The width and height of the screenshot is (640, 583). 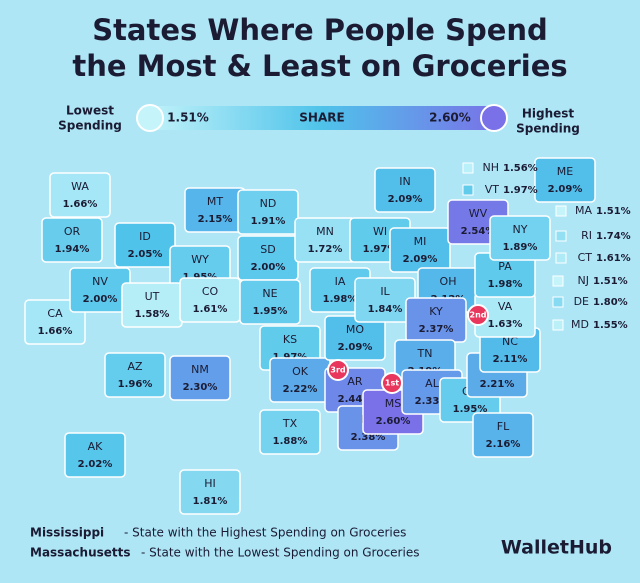 What do you see at coordinates (432, 383) in the screenshot?
I see `state-abbr: AL` at bounding box center [432, 383].